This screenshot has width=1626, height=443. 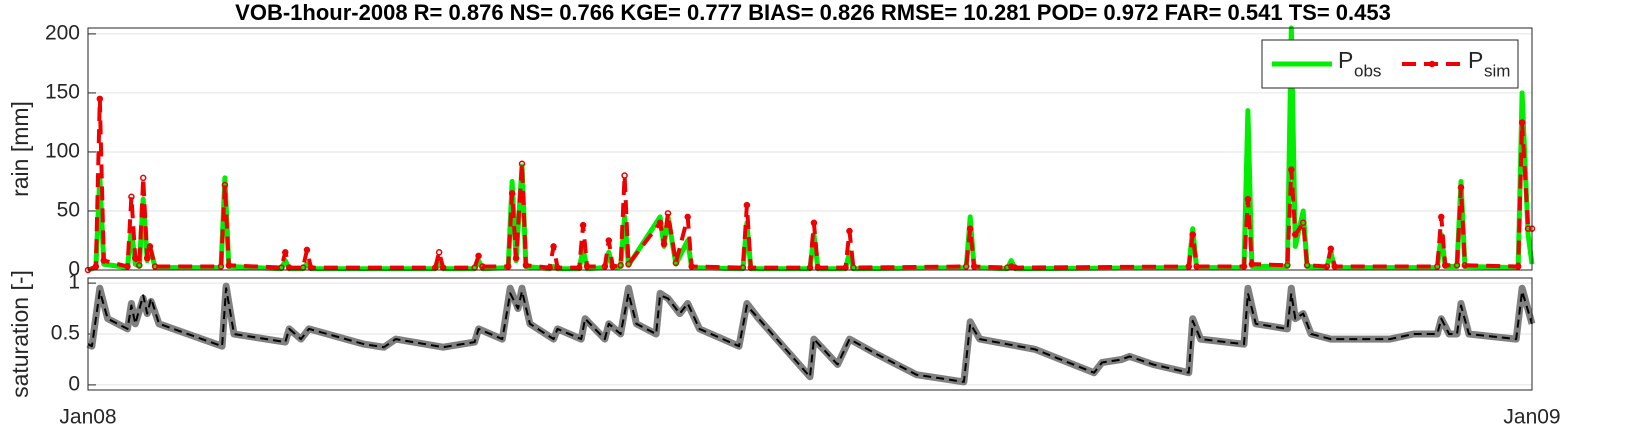 What do you see at coordinates (1497, 70) in the screenshot?
I see `legend-subscript: sim` at bounding box center [1497, 70].